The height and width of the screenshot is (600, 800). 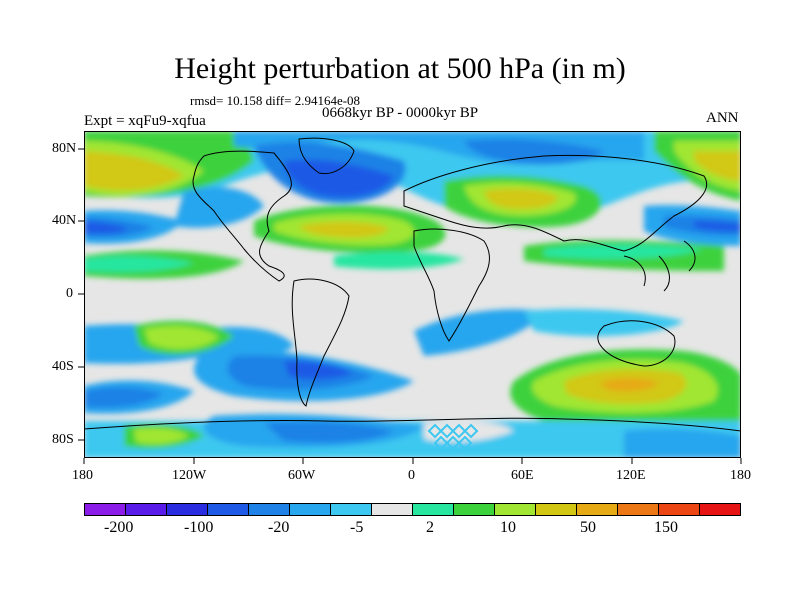 What do you see at coordinates (320, 342) in the screenshot?
I see `south-america-coastline` at bounding box center [320, 342].